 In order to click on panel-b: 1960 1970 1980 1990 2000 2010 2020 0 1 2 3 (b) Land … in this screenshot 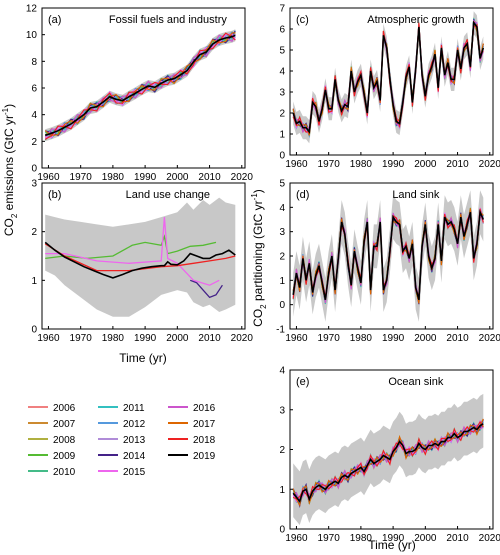, I will do `click(142, 262)`.